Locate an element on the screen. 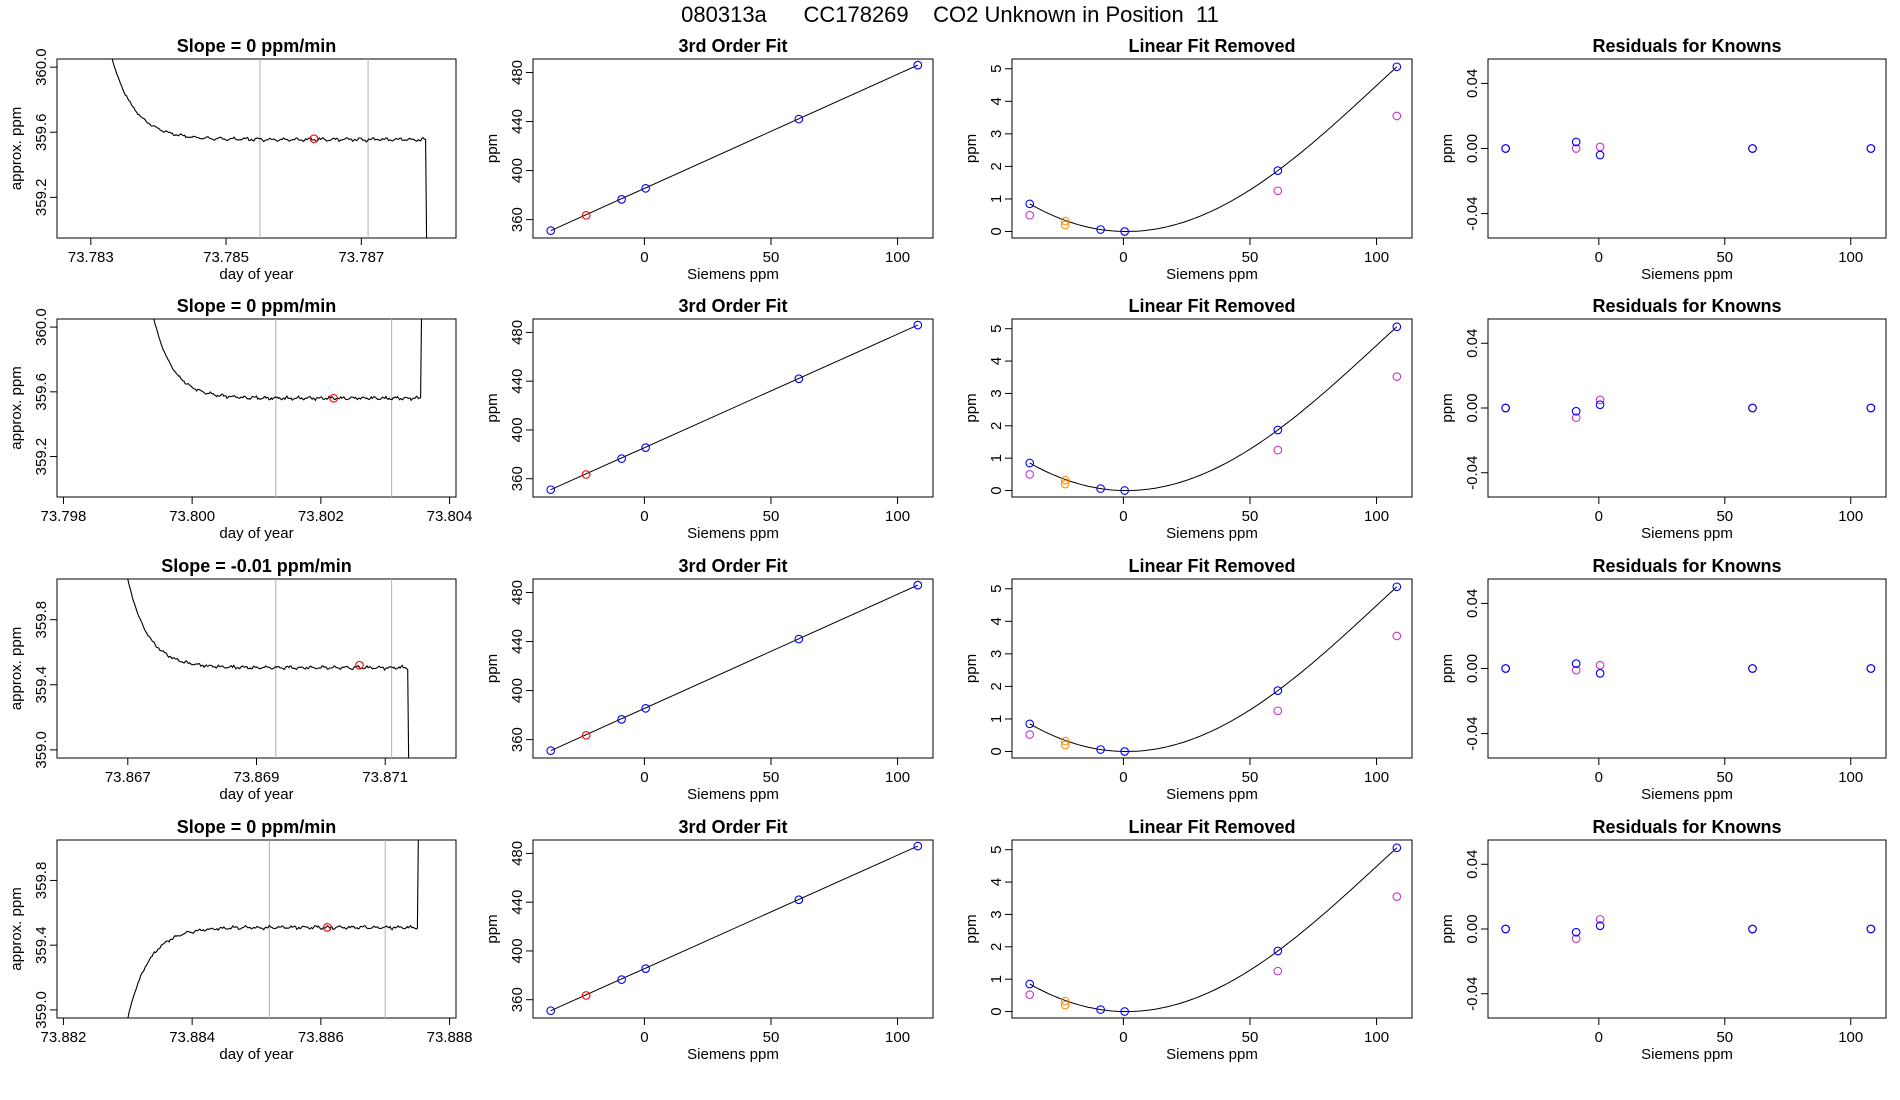 The image size is (1900, 1100). y-tick-label: 359.2 is located at coordinates (41, 457).